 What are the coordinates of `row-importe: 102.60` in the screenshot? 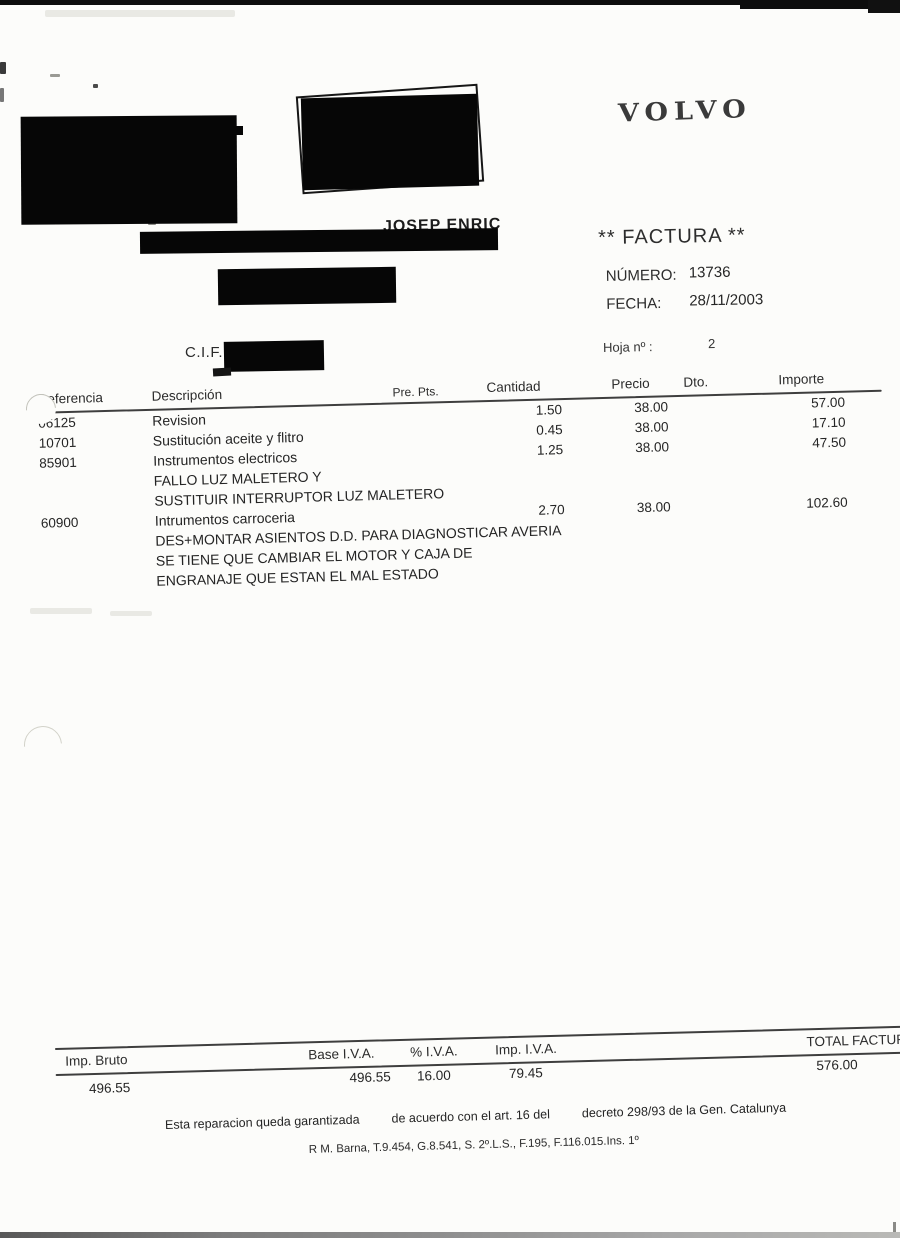 It's located at (827, 502).